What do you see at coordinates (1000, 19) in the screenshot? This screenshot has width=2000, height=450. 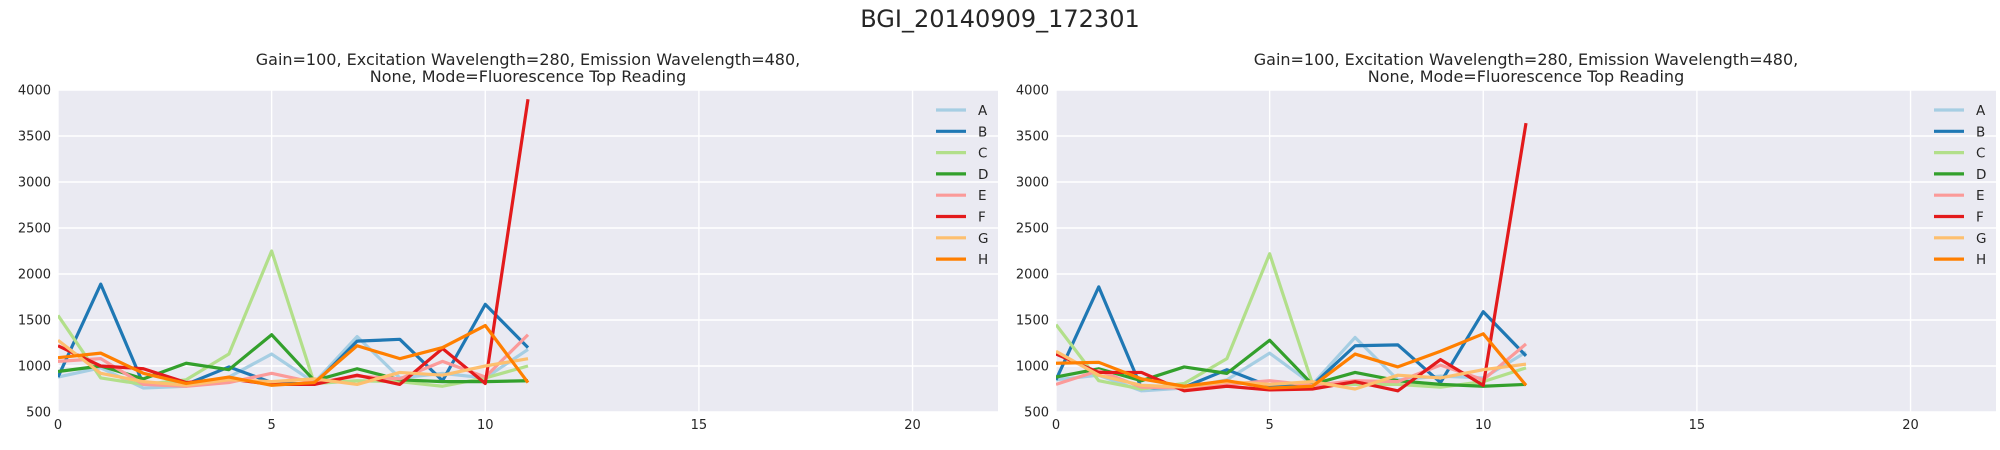 I see `figure-title: BGI_20140909_172301` at bounding box center [1000, 19].